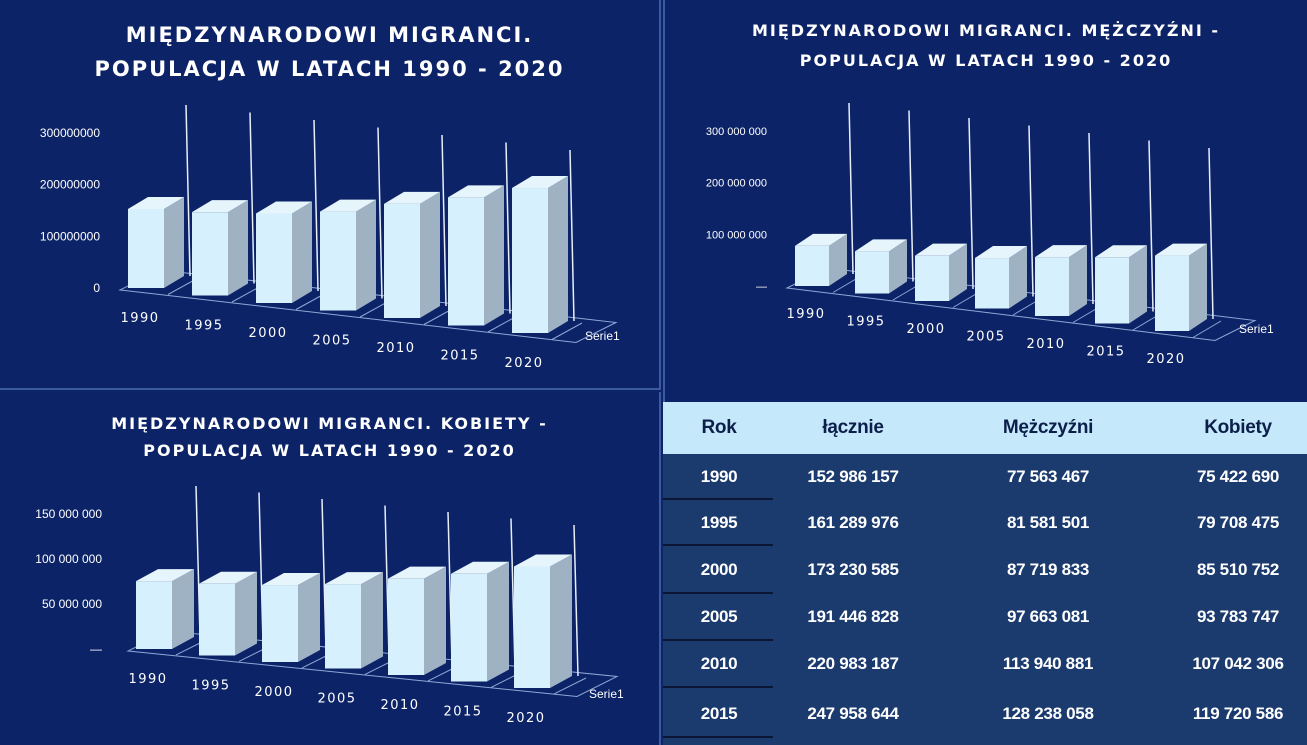  I want to click on cell-men: 87 719 833, so click(1048, 569).